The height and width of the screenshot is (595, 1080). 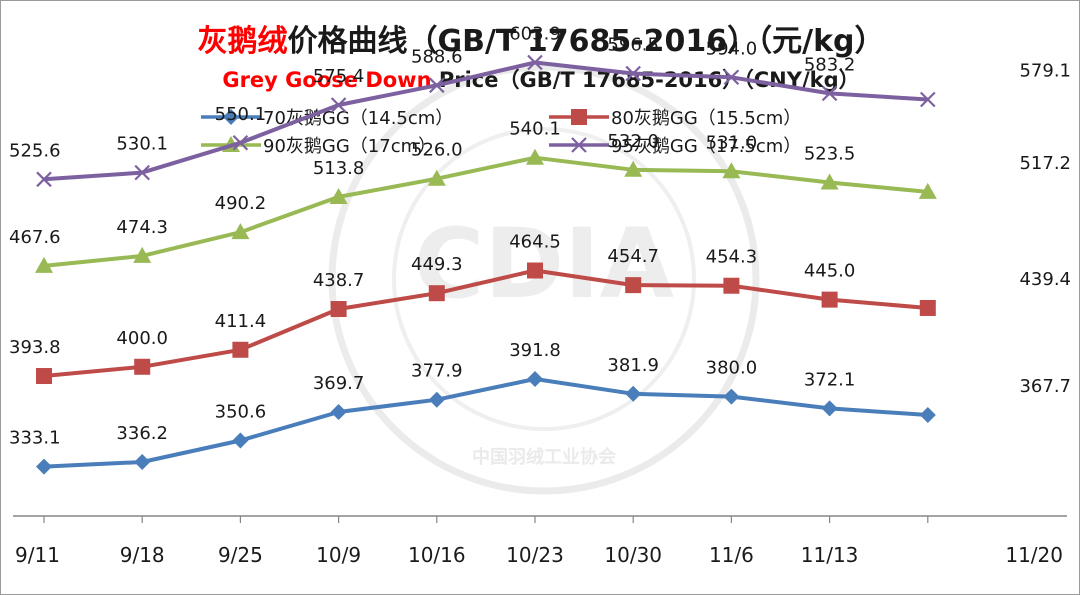 What do you see at coordinates (1045, 70) in the screenshot?
I see `data-label: 579.1` at bounding box center [1045, 70].